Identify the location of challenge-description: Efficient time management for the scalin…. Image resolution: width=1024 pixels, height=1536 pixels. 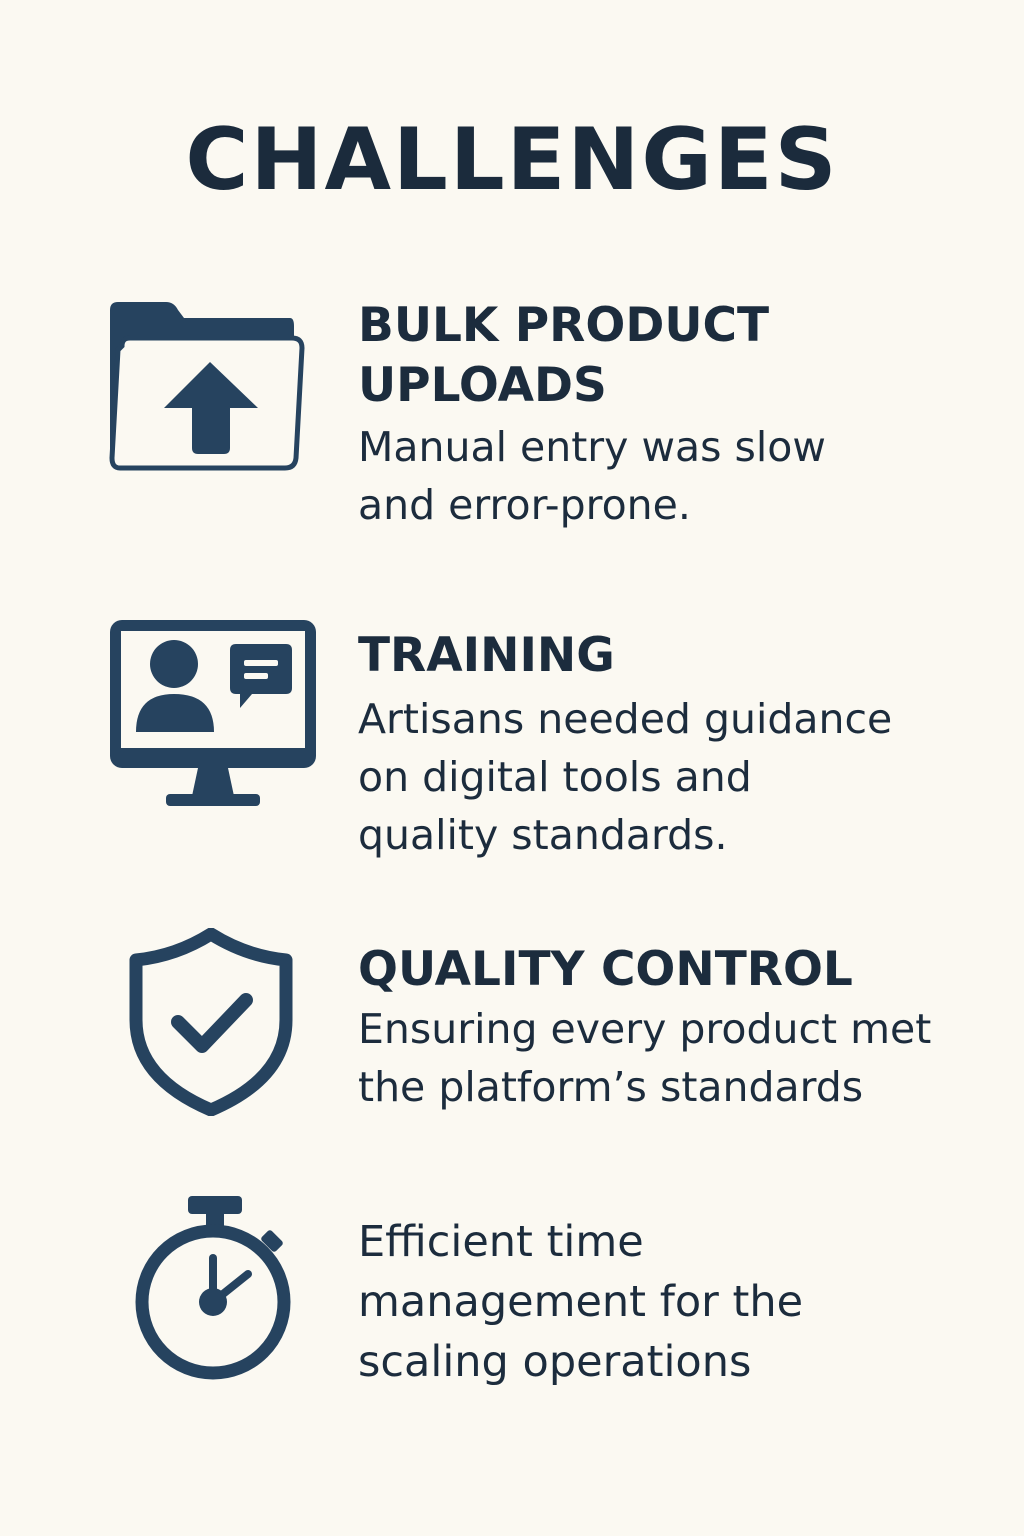
(581, 1302).